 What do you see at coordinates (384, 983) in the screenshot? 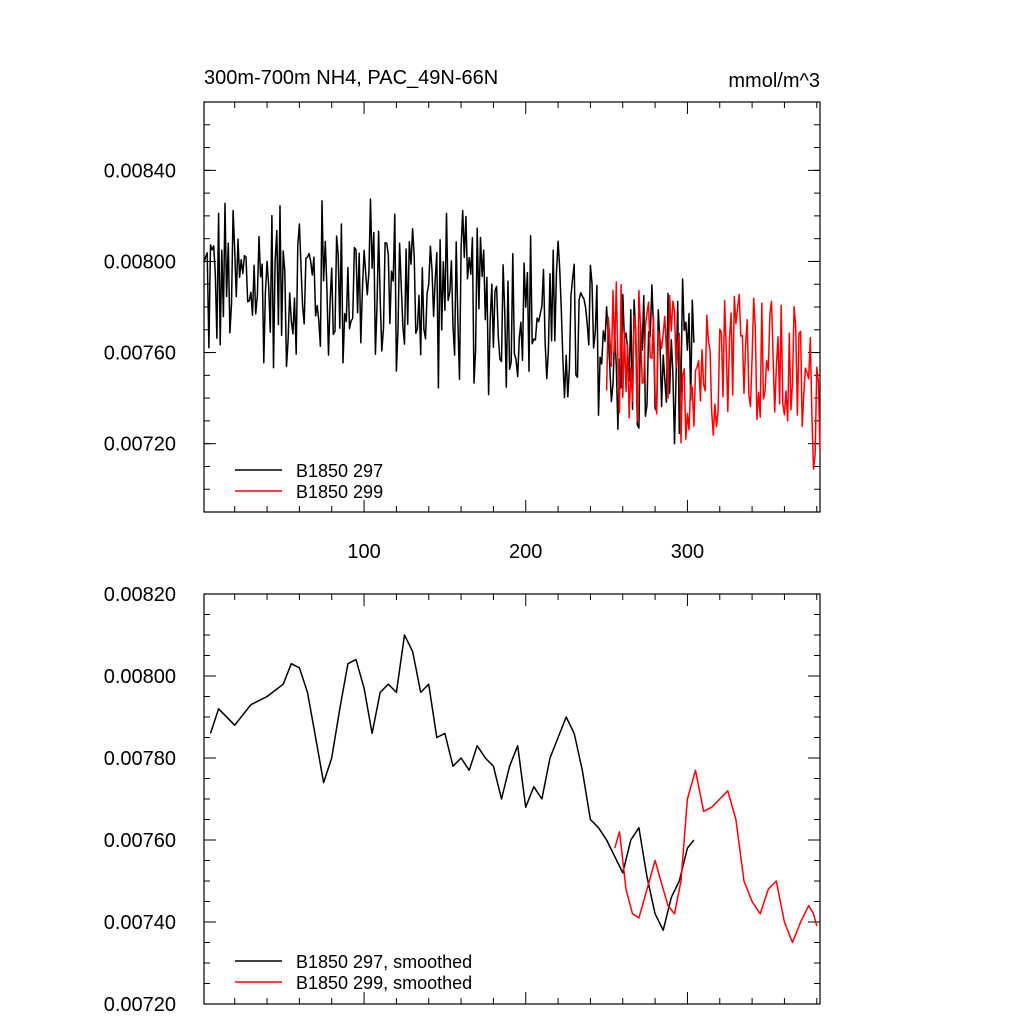
I see `legend-label-b1850-299-smoothed: B1850 299, smoothed` at bounding box center [384, 983].